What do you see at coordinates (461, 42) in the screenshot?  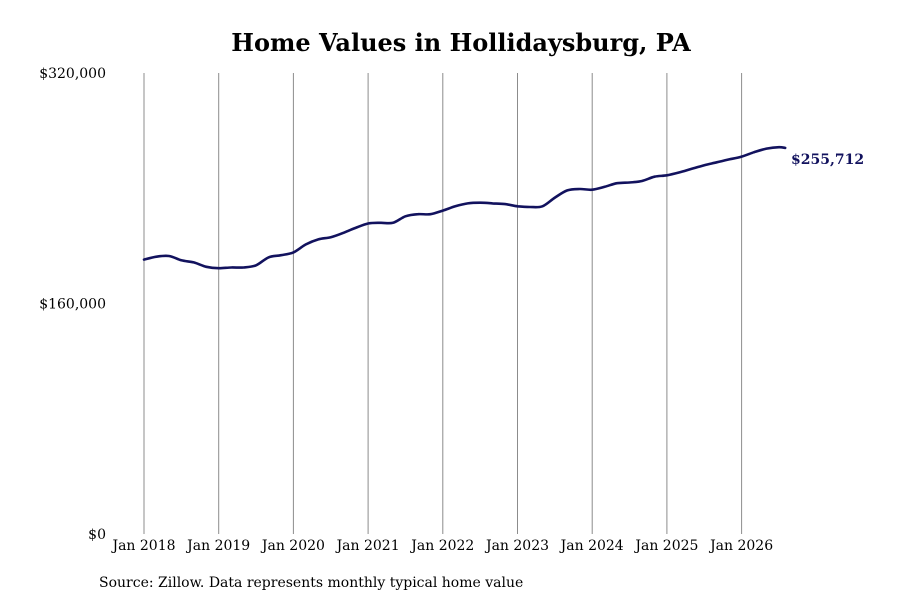 I see `chart-title: Home Values in Hollidaysburg, PA` at bounding box center [461, 42].